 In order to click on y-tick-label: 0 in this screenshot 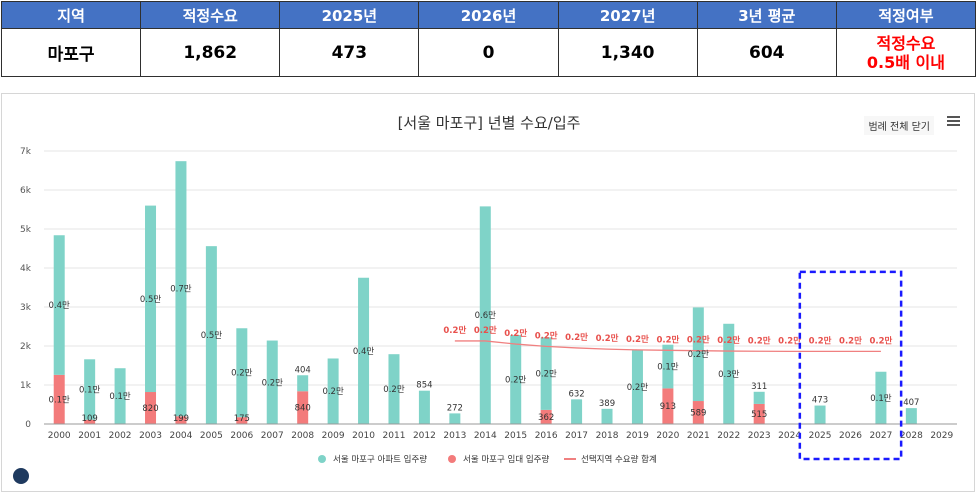, I will do `click(28, 425)`.